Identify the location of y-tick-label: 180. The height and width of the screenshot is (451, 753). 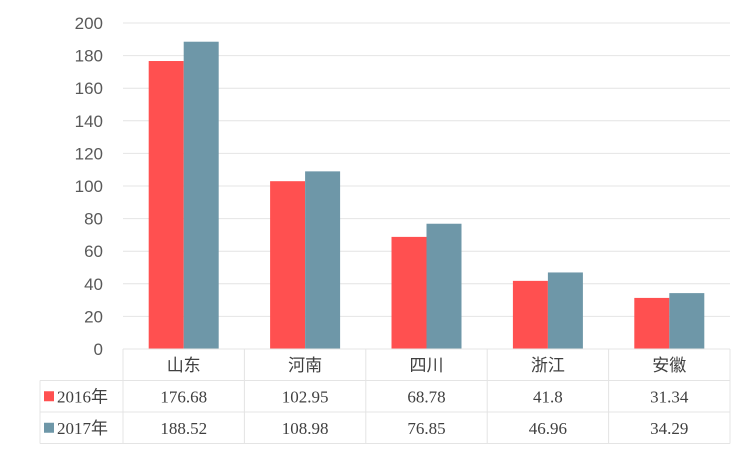
(89, 56).